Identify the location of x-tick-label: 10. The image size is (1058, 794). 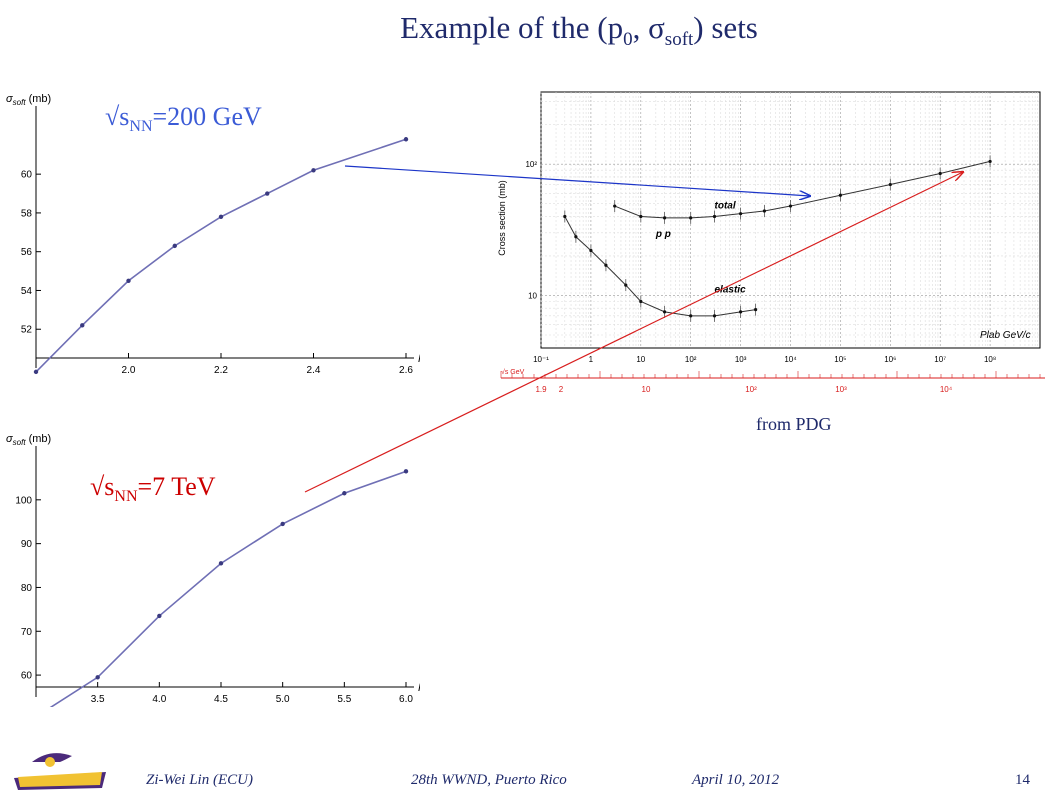
(640, 359).